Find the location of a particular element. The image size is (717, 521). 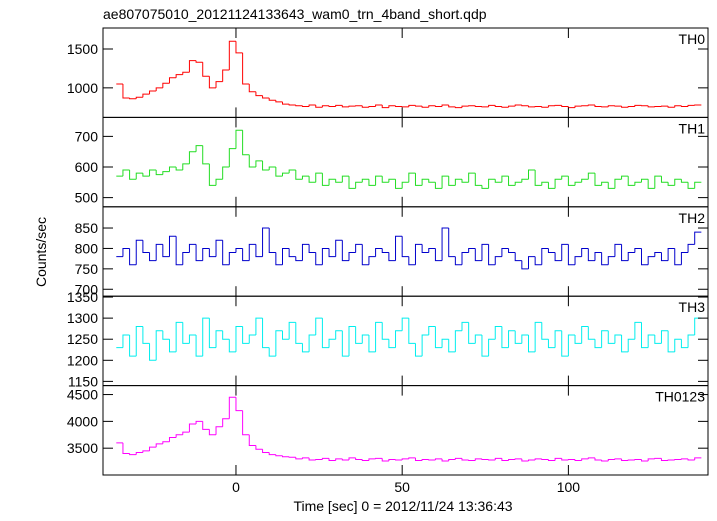

panel-frame is located at coordinates (405, 430).